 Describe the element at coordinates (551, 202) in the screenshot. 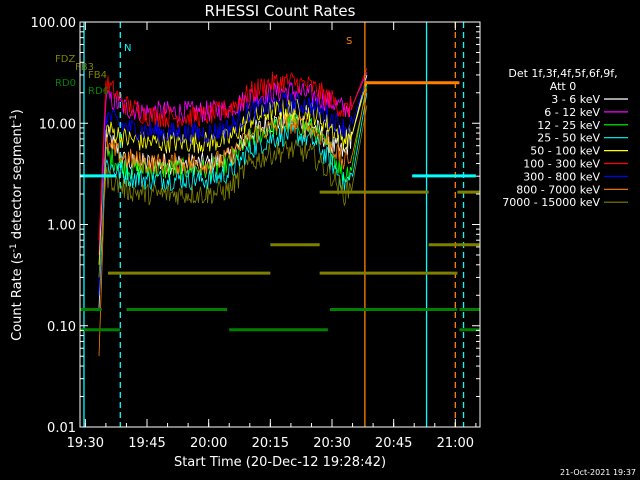

I see `legend-entry-label: 7000 - 15000 keV` at that location.